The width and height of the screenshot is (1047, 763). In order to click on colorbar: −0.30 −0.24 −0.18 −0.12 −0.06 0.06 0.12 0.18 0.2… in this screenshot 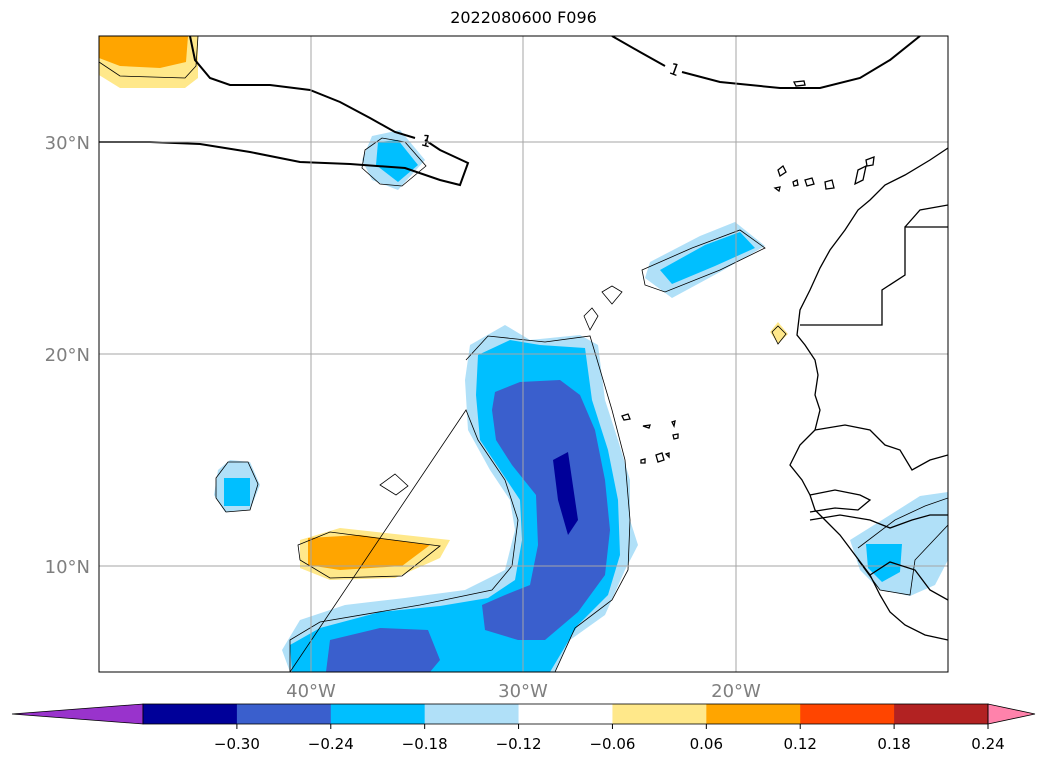, I will do `click(523, 728)`.